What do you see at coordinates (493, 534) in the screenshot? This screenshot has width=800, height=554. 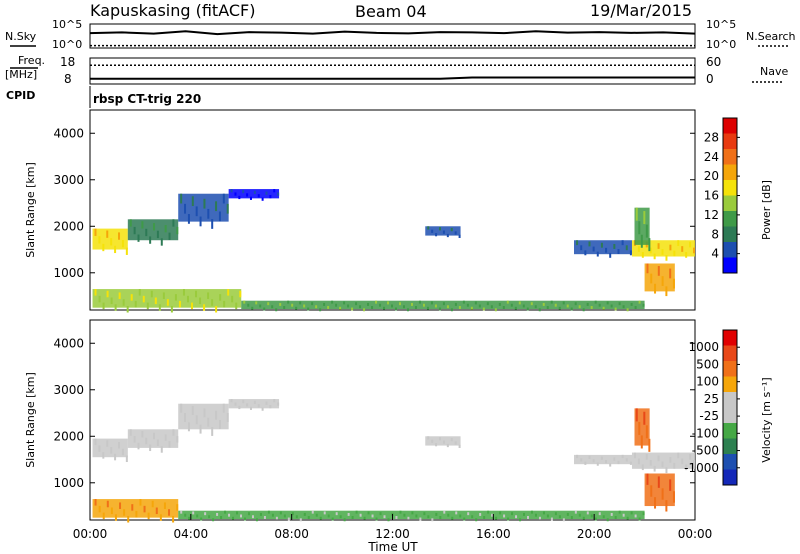 I see `x-tick-label: 16:00` at bounding box center [493, 534].